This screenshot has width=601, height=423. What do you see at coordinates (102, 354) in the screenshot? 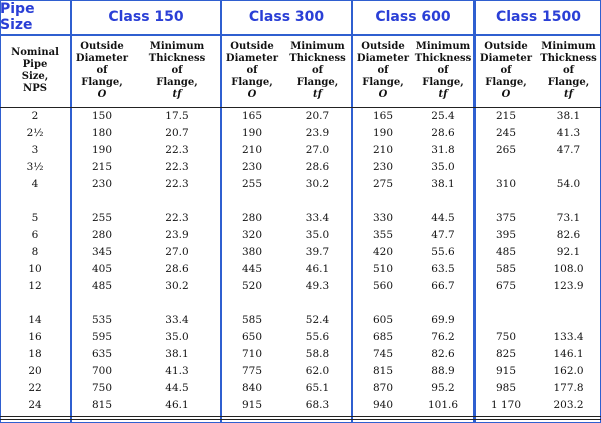
I see `cell-c150-od: 635` at bounding box center [102, 354].